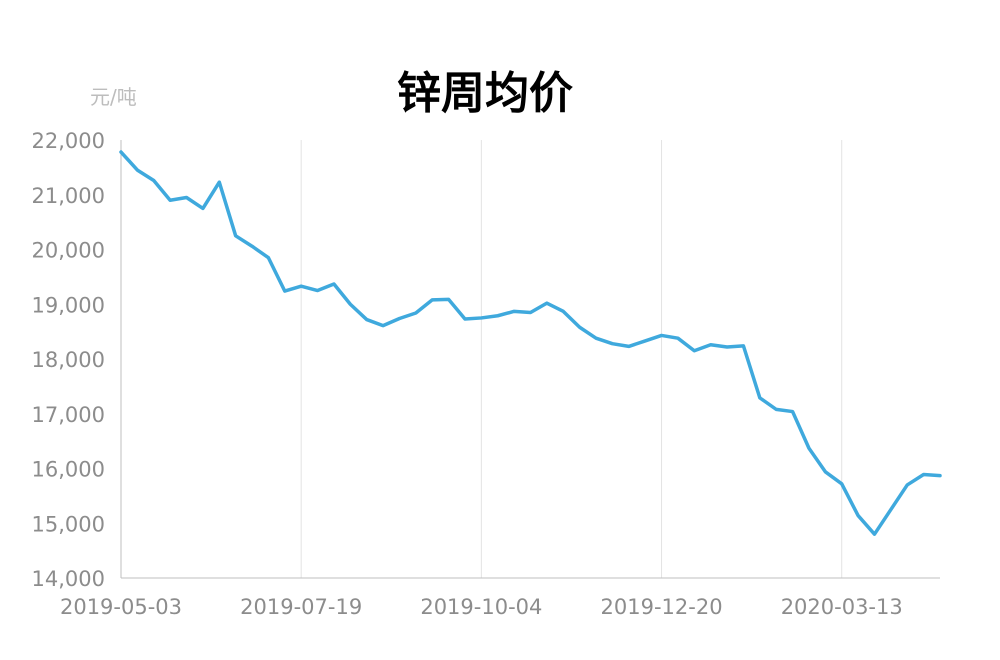 This screenshot has width=1000, height=660. What do you see at coordinates (68, 196) in the screenshot?
I see `y-tick-label: 21,000` at bounding box center [68, 196].